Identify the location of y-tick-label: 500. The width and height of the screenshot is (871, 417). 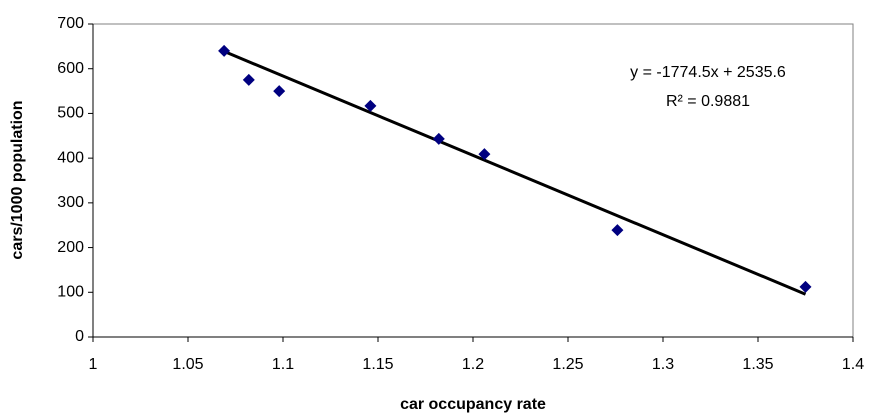
(70, 113).